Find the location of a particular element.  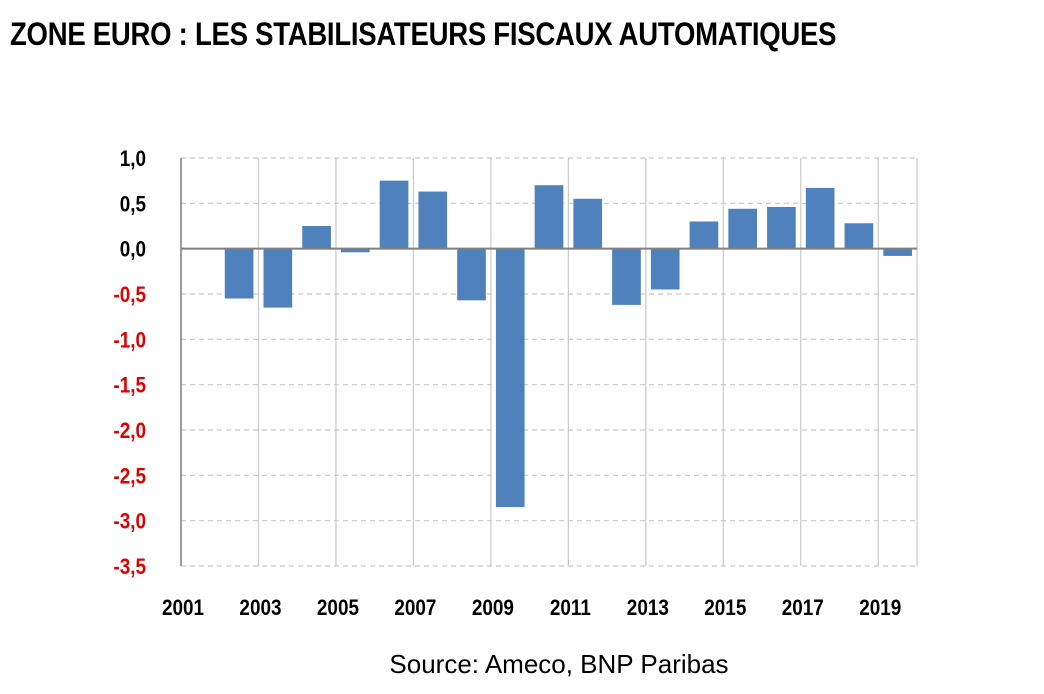

bar-2002 is located at coordinates (239, 273).